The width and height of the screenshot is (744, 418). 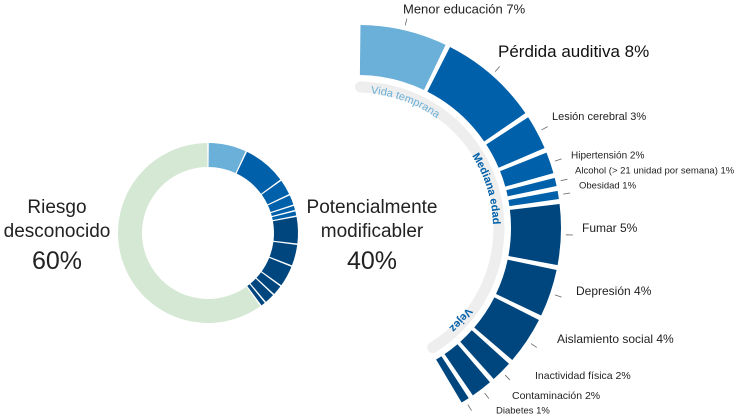 What do you see at coordinates (372, 207) in the screenshot?
I see `modifiable-risk-line1: Potencialmente` at bounding box center [372, 207].